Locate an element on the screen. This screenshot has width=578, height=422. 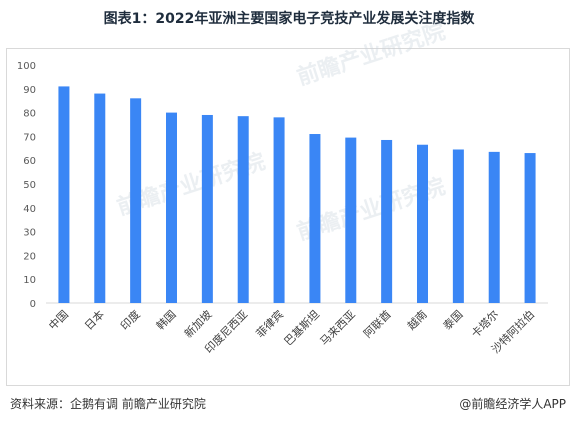
chart-title: 图表1：2022年亚洲主要国家电子竞技产业发展关注度指数 is located at coordinates (289, 19).